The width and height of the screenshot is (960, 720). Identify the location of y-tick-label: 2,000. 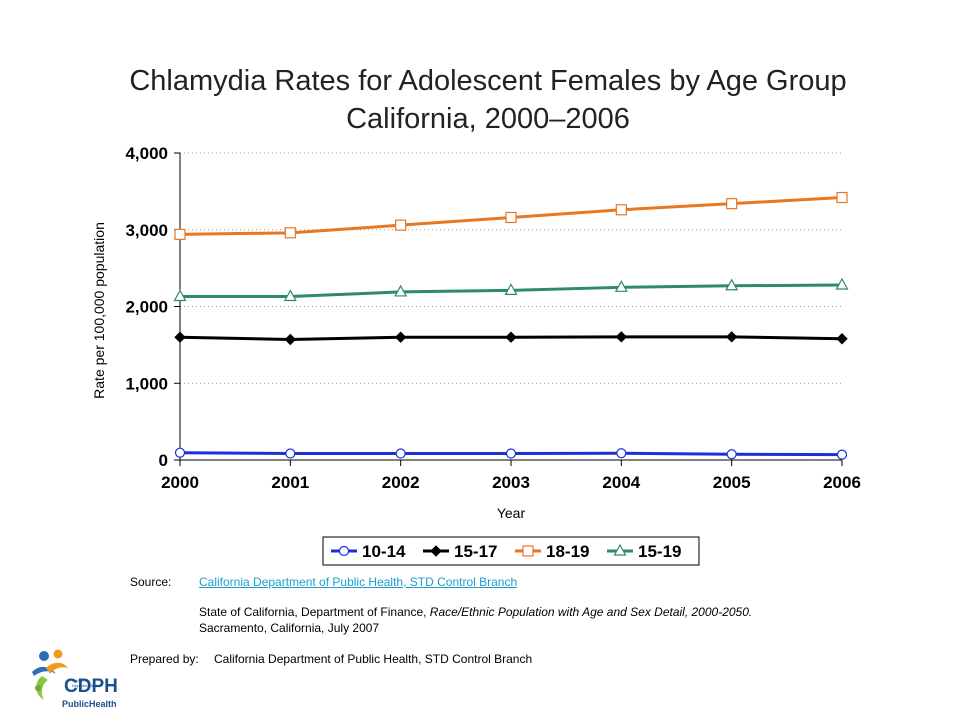
(146, 307).